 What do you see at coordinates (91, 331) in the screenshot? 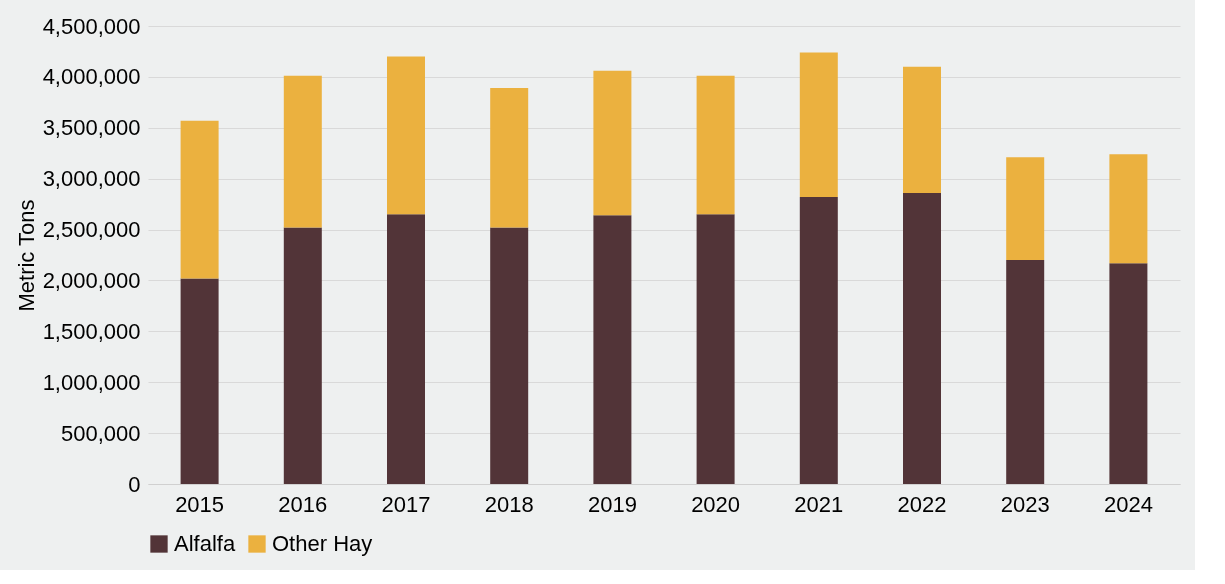
I see `y-tick-label: 1,500,000` at bounding box center [91, 331].